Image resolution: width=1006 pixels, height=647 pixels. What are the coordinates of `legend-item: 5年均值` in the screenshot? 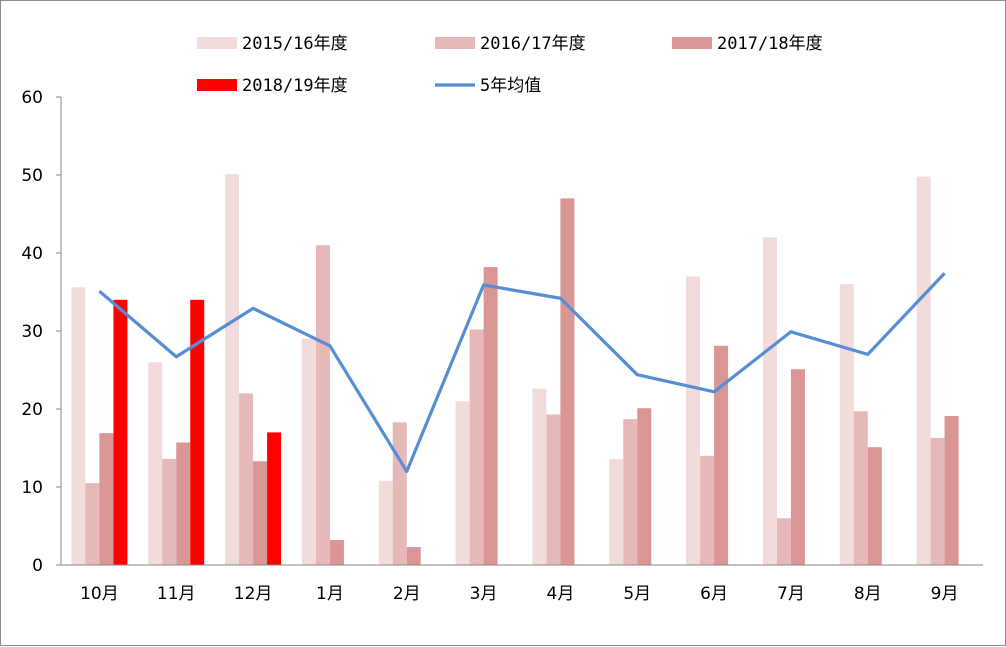 It's located at (488, 86).